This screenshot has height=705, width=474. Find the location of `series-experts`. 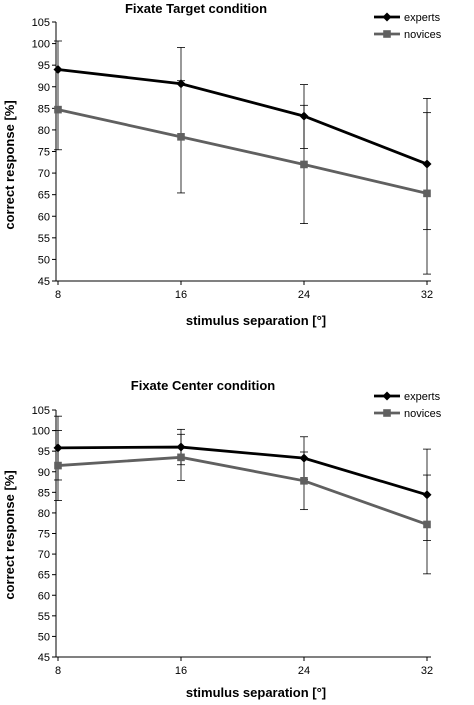

series-experts is located at coordinates (242, 478).